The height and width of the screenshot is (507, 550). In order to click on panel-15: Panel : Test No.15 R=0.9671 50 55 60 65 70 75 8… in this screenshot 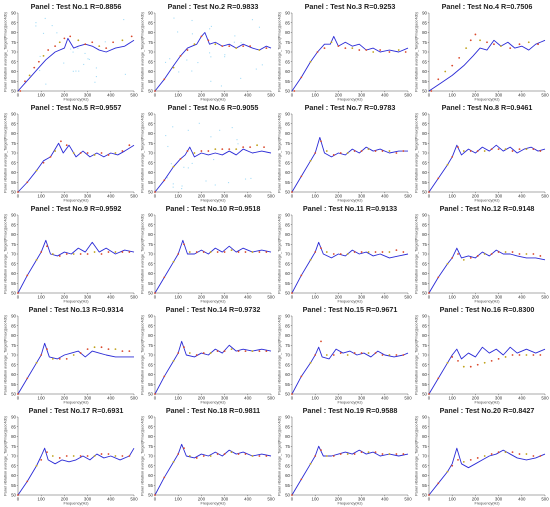, I will do `click(344, 354)`.